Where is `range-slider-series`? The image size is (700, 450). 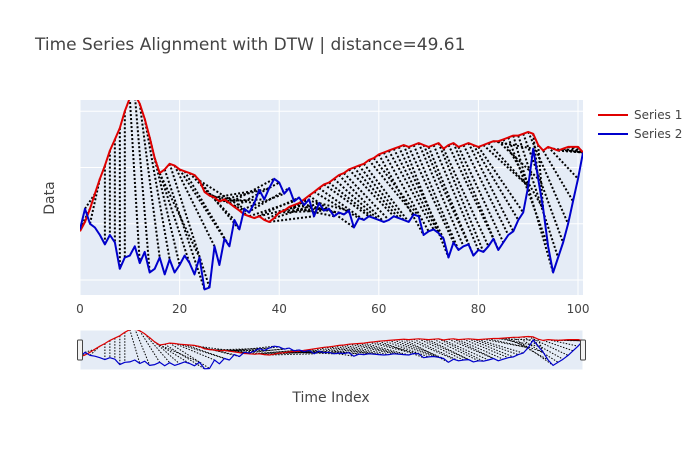
range-slider-series is located at coordinates (331, 350).